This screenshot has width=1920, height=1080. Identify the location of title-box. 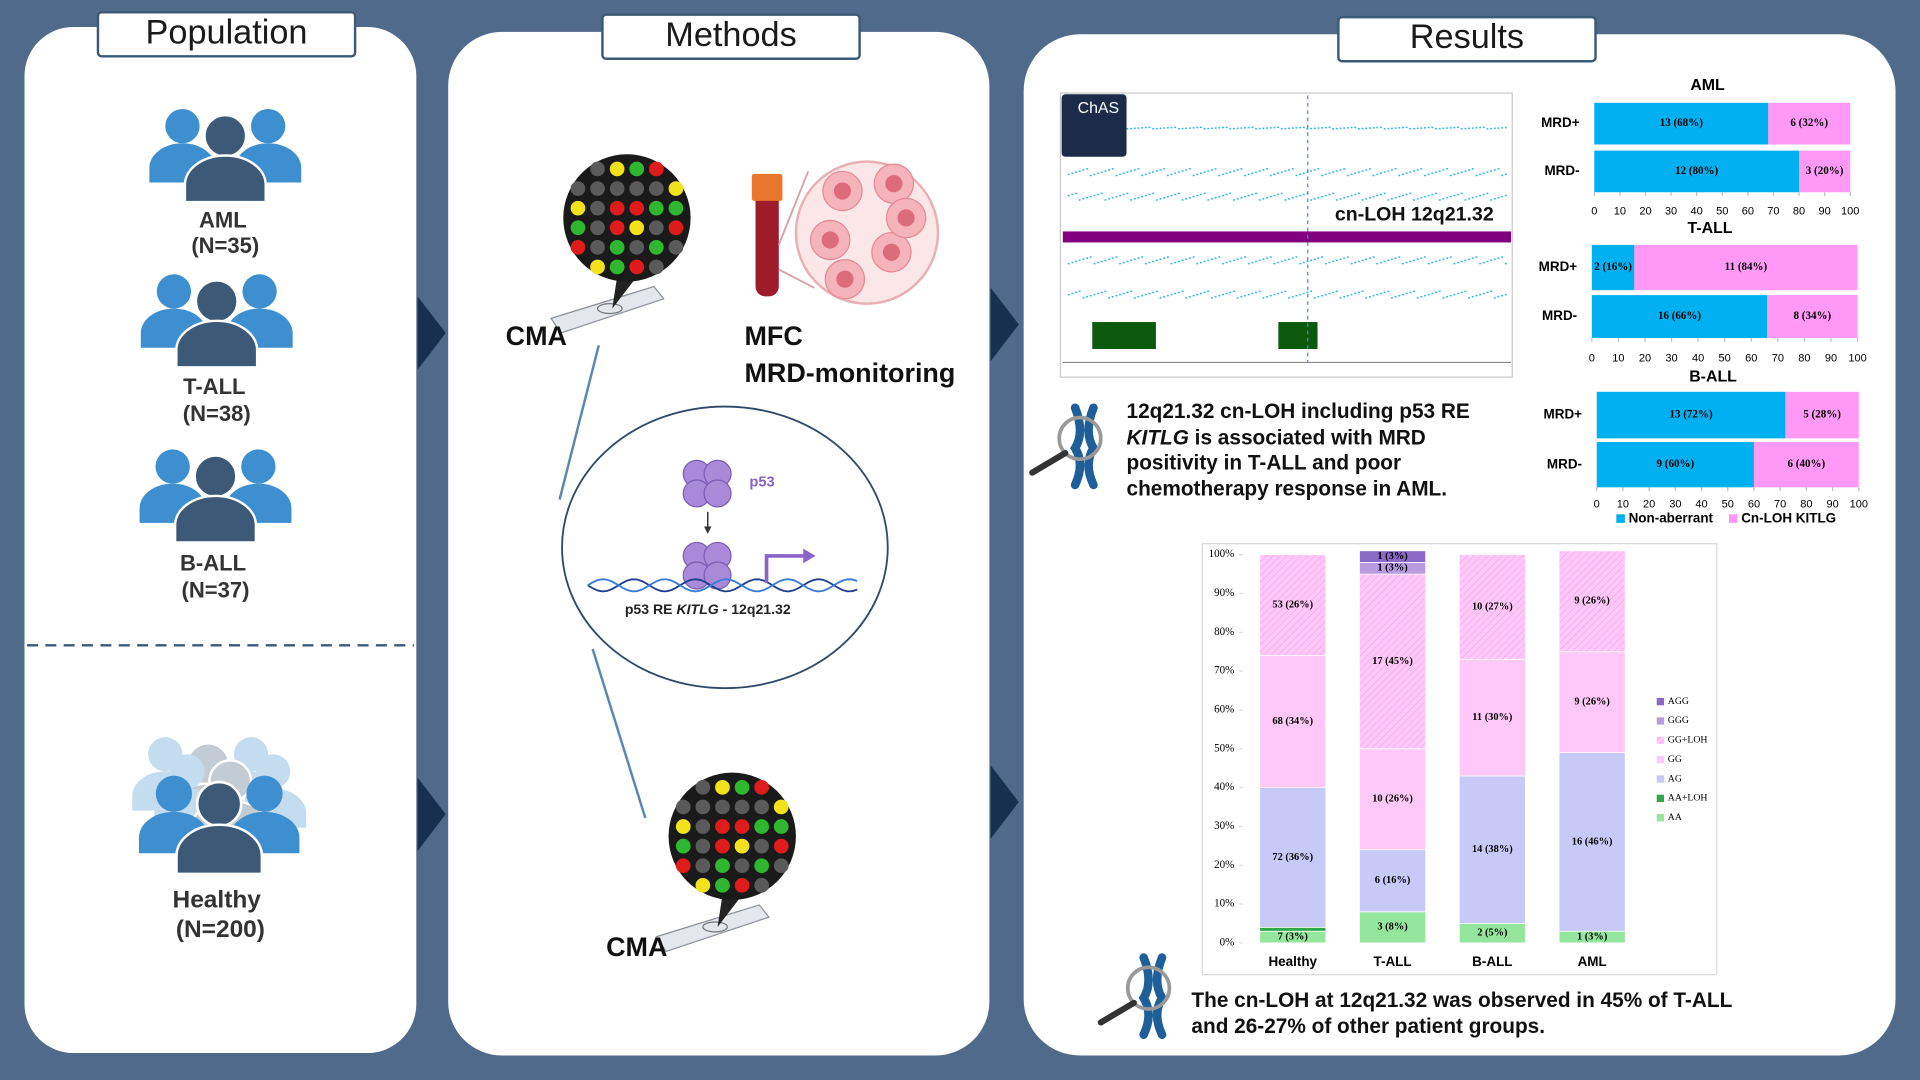
(731, 36).